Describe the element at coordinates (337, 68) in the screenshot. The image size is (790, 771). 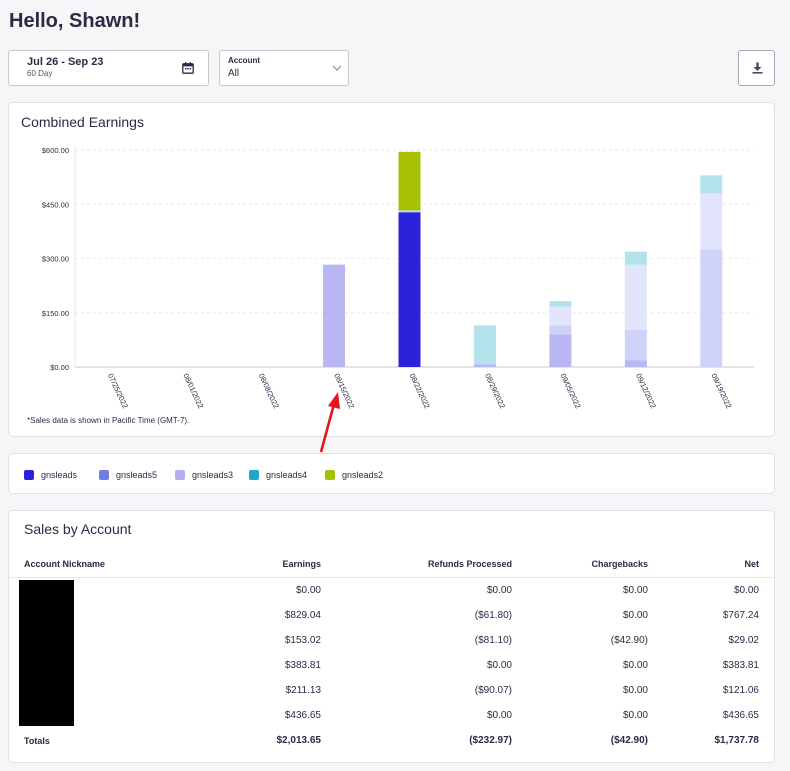
I see `chevron-down-icon` at that location.